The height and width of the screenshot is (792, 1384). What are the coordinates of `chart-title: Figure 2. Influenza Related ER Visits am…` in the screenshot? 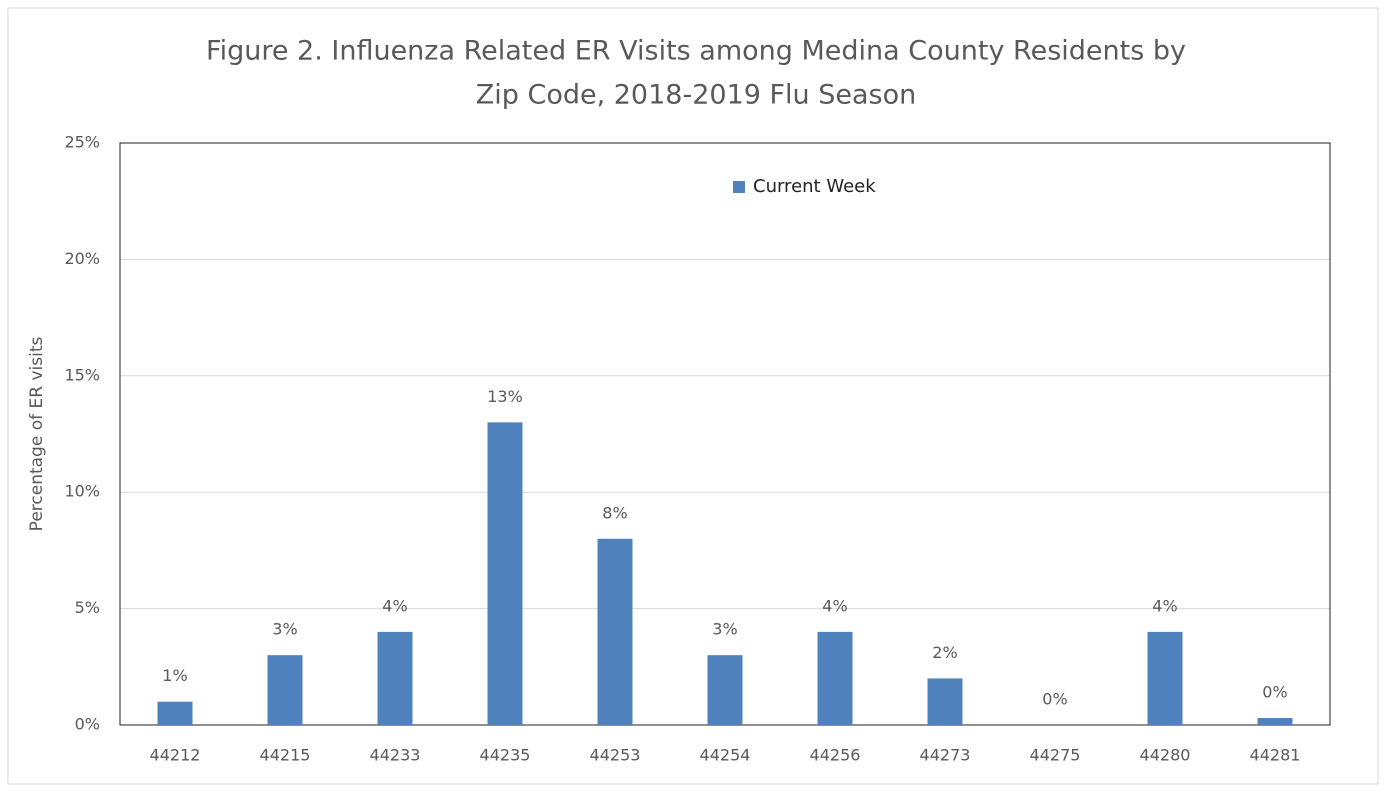 It's located at (696, 51).